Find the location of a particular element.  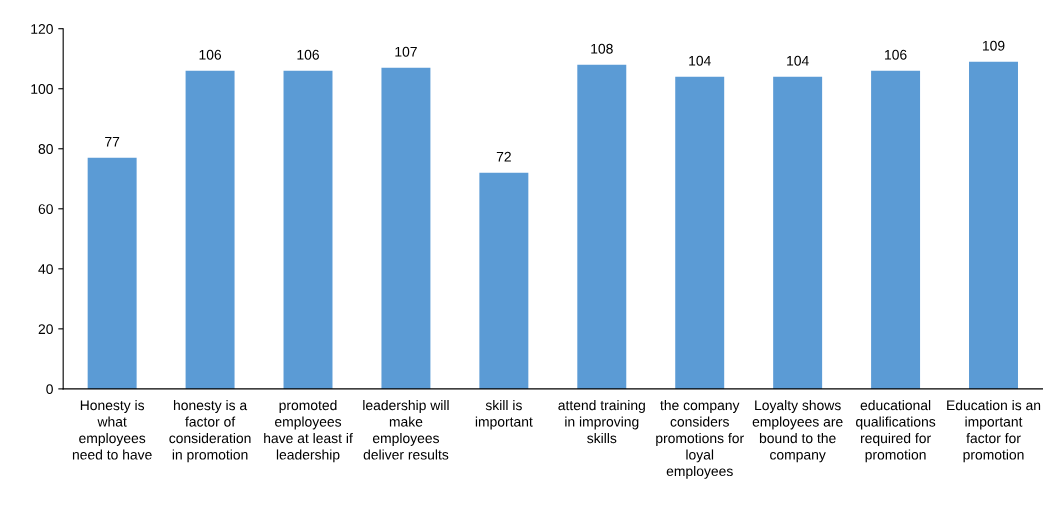

x-tick-label: educational qualifications required for promotion is located at coordinates (896, 431).